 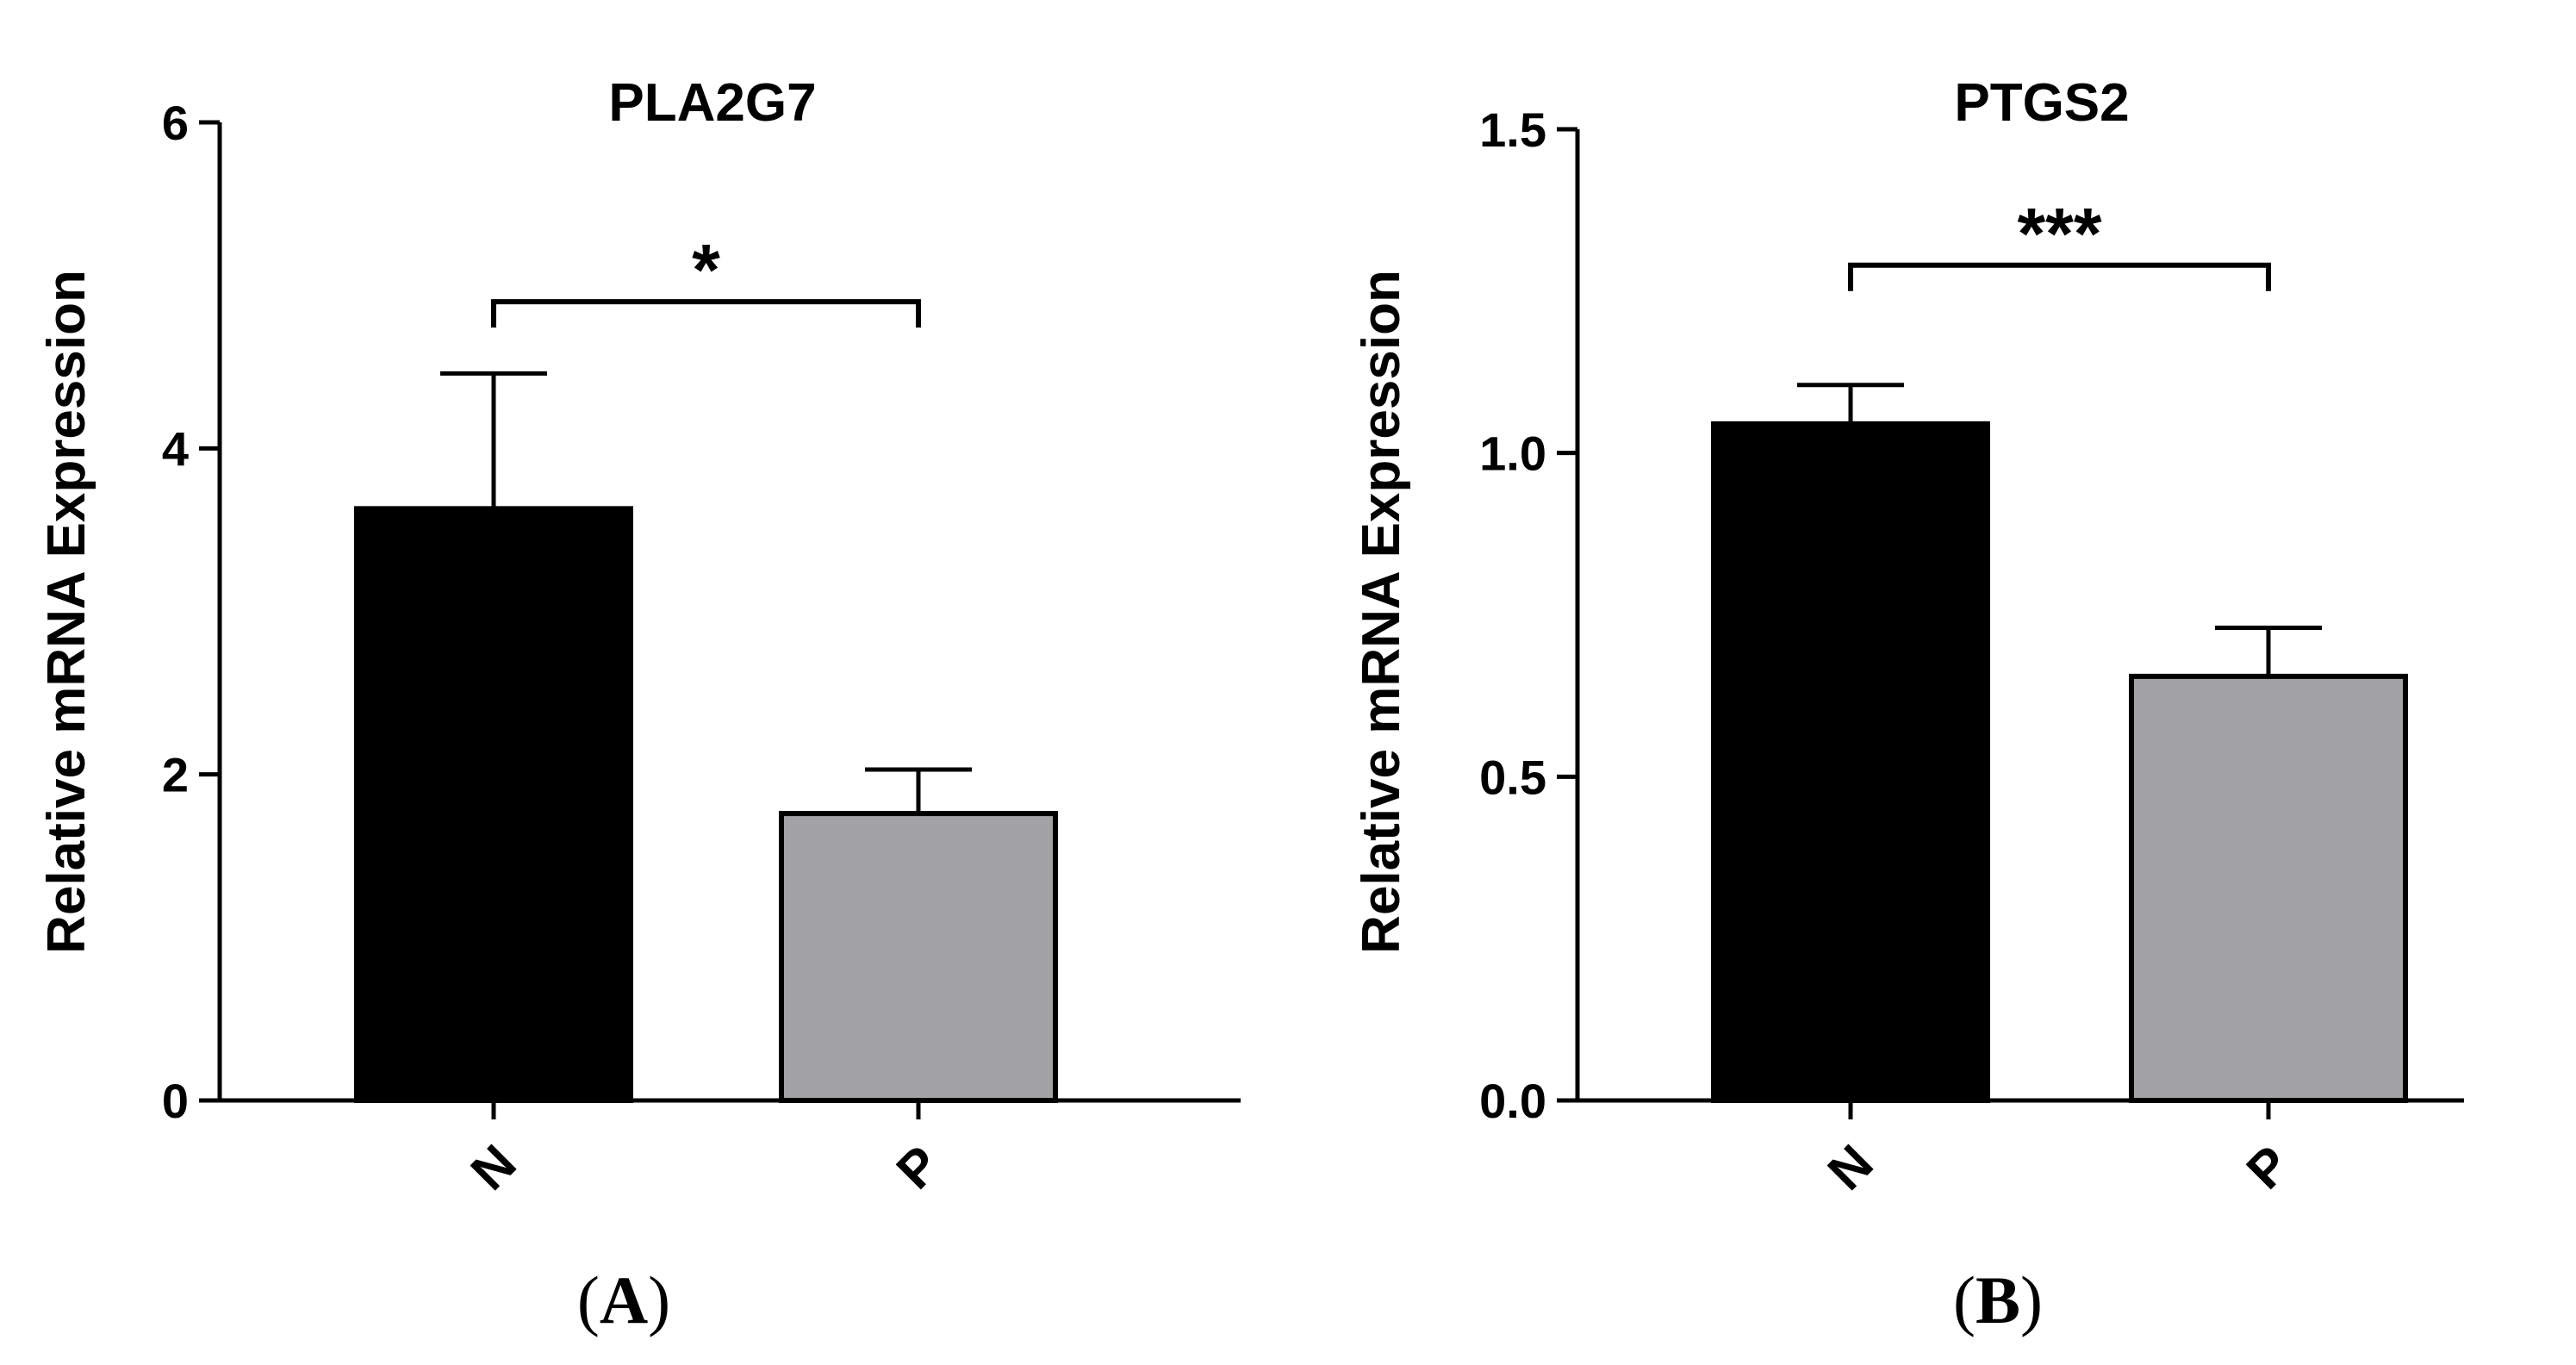 What do you see at coordinates (2059, 234) in the screenshot?
I see `significance-label: ***` at bounding box center [2059, 234].